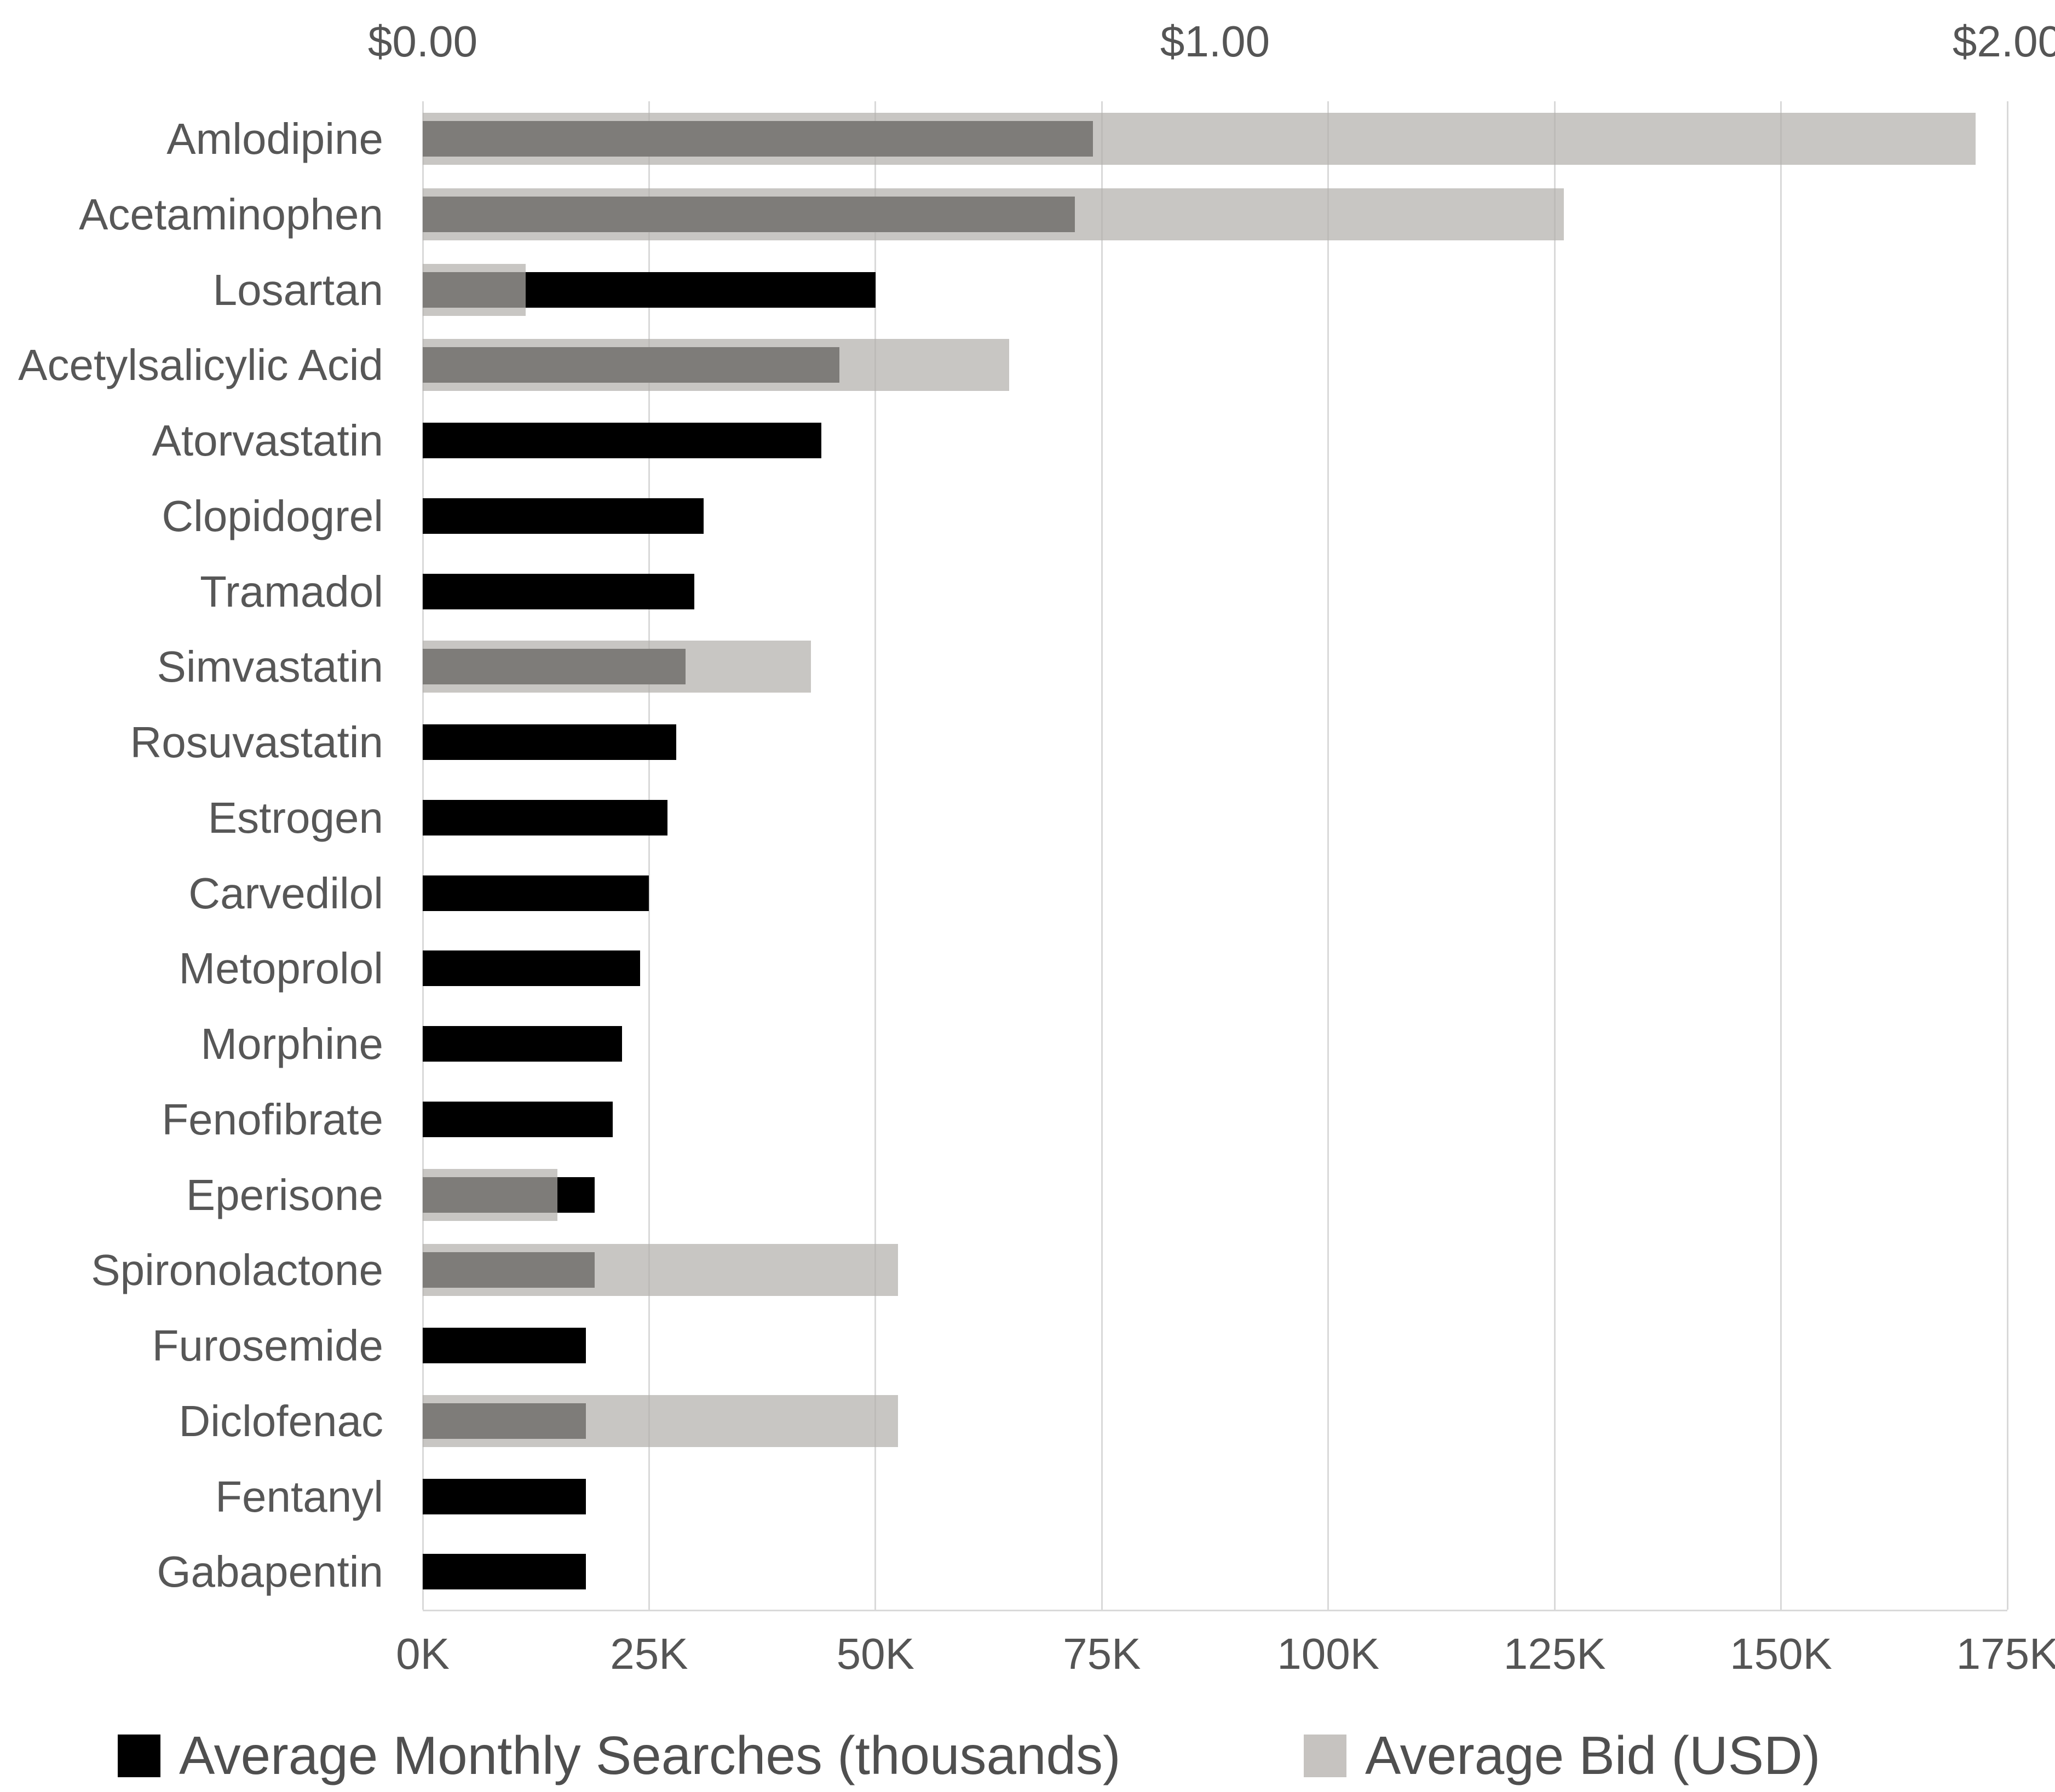  I want to click on chart-row-tramadol, so click(1215, 592).